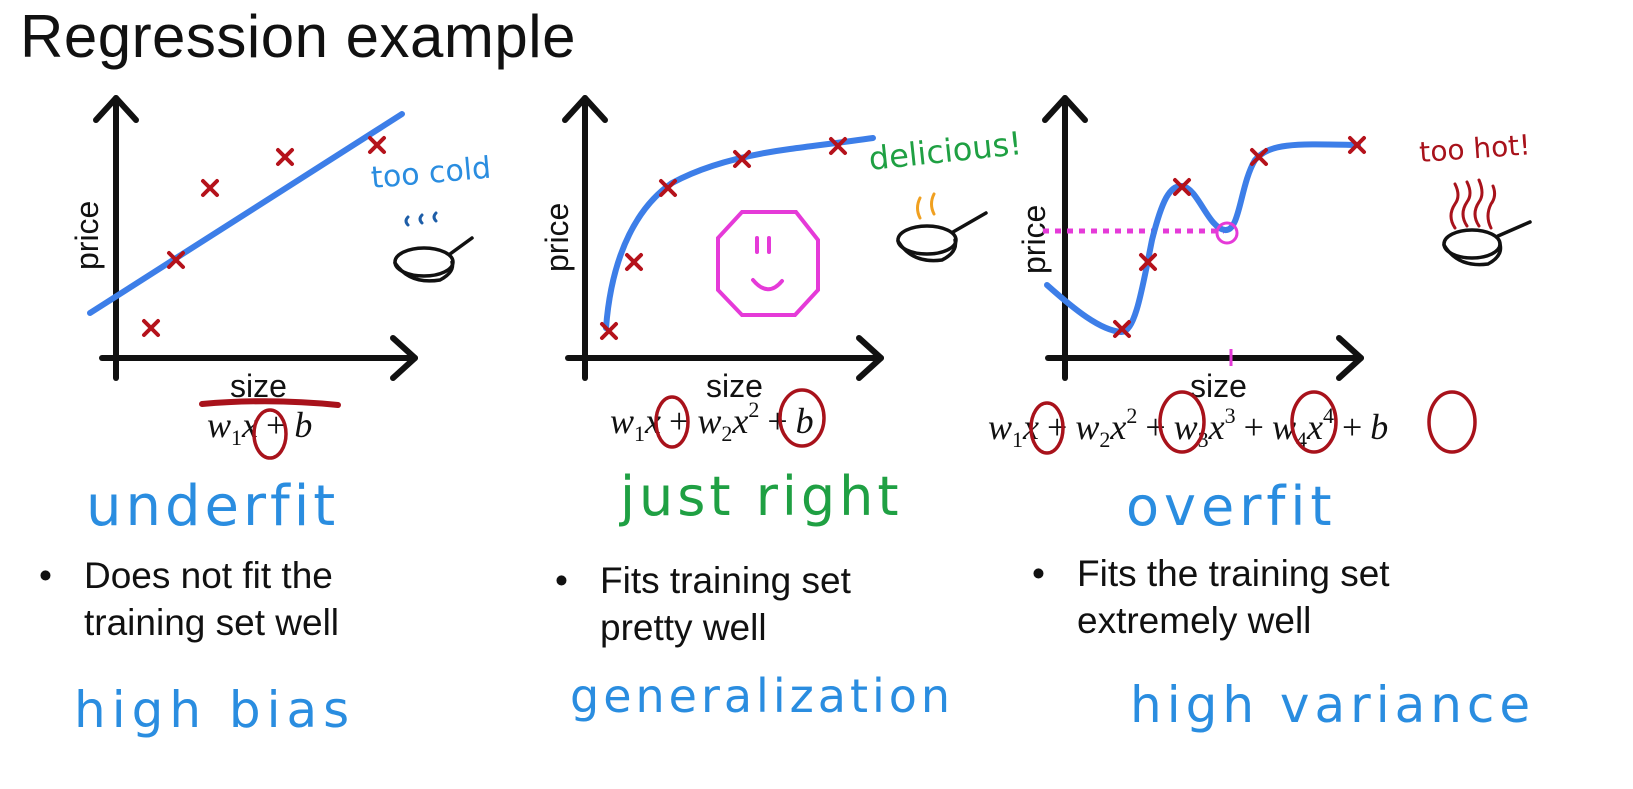  Describe the element at coordinates (298, 36) in the screenshot. I see `slide-title: Regression example` at that location.